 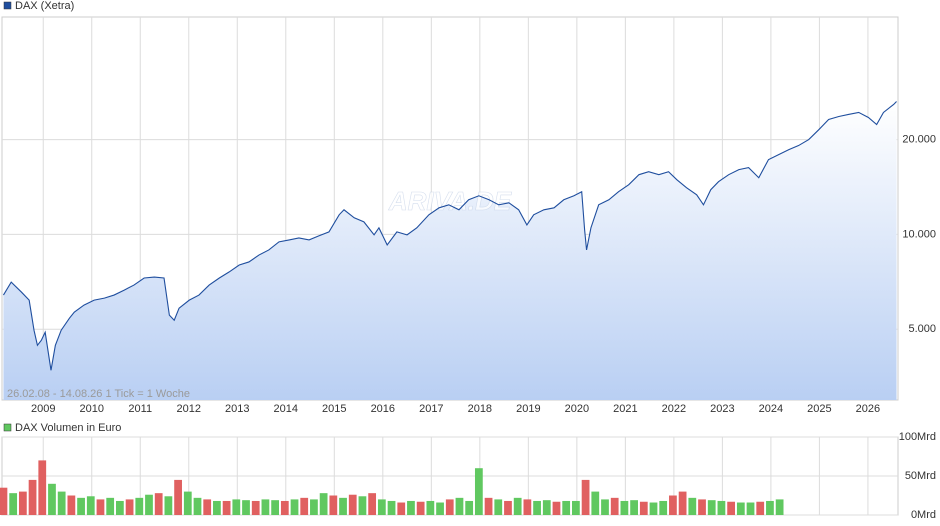 What do you see at coordinates (922, 329) in the screenshot?
I see `y-tick-label: 5.000` at bounding box center [922, 329].